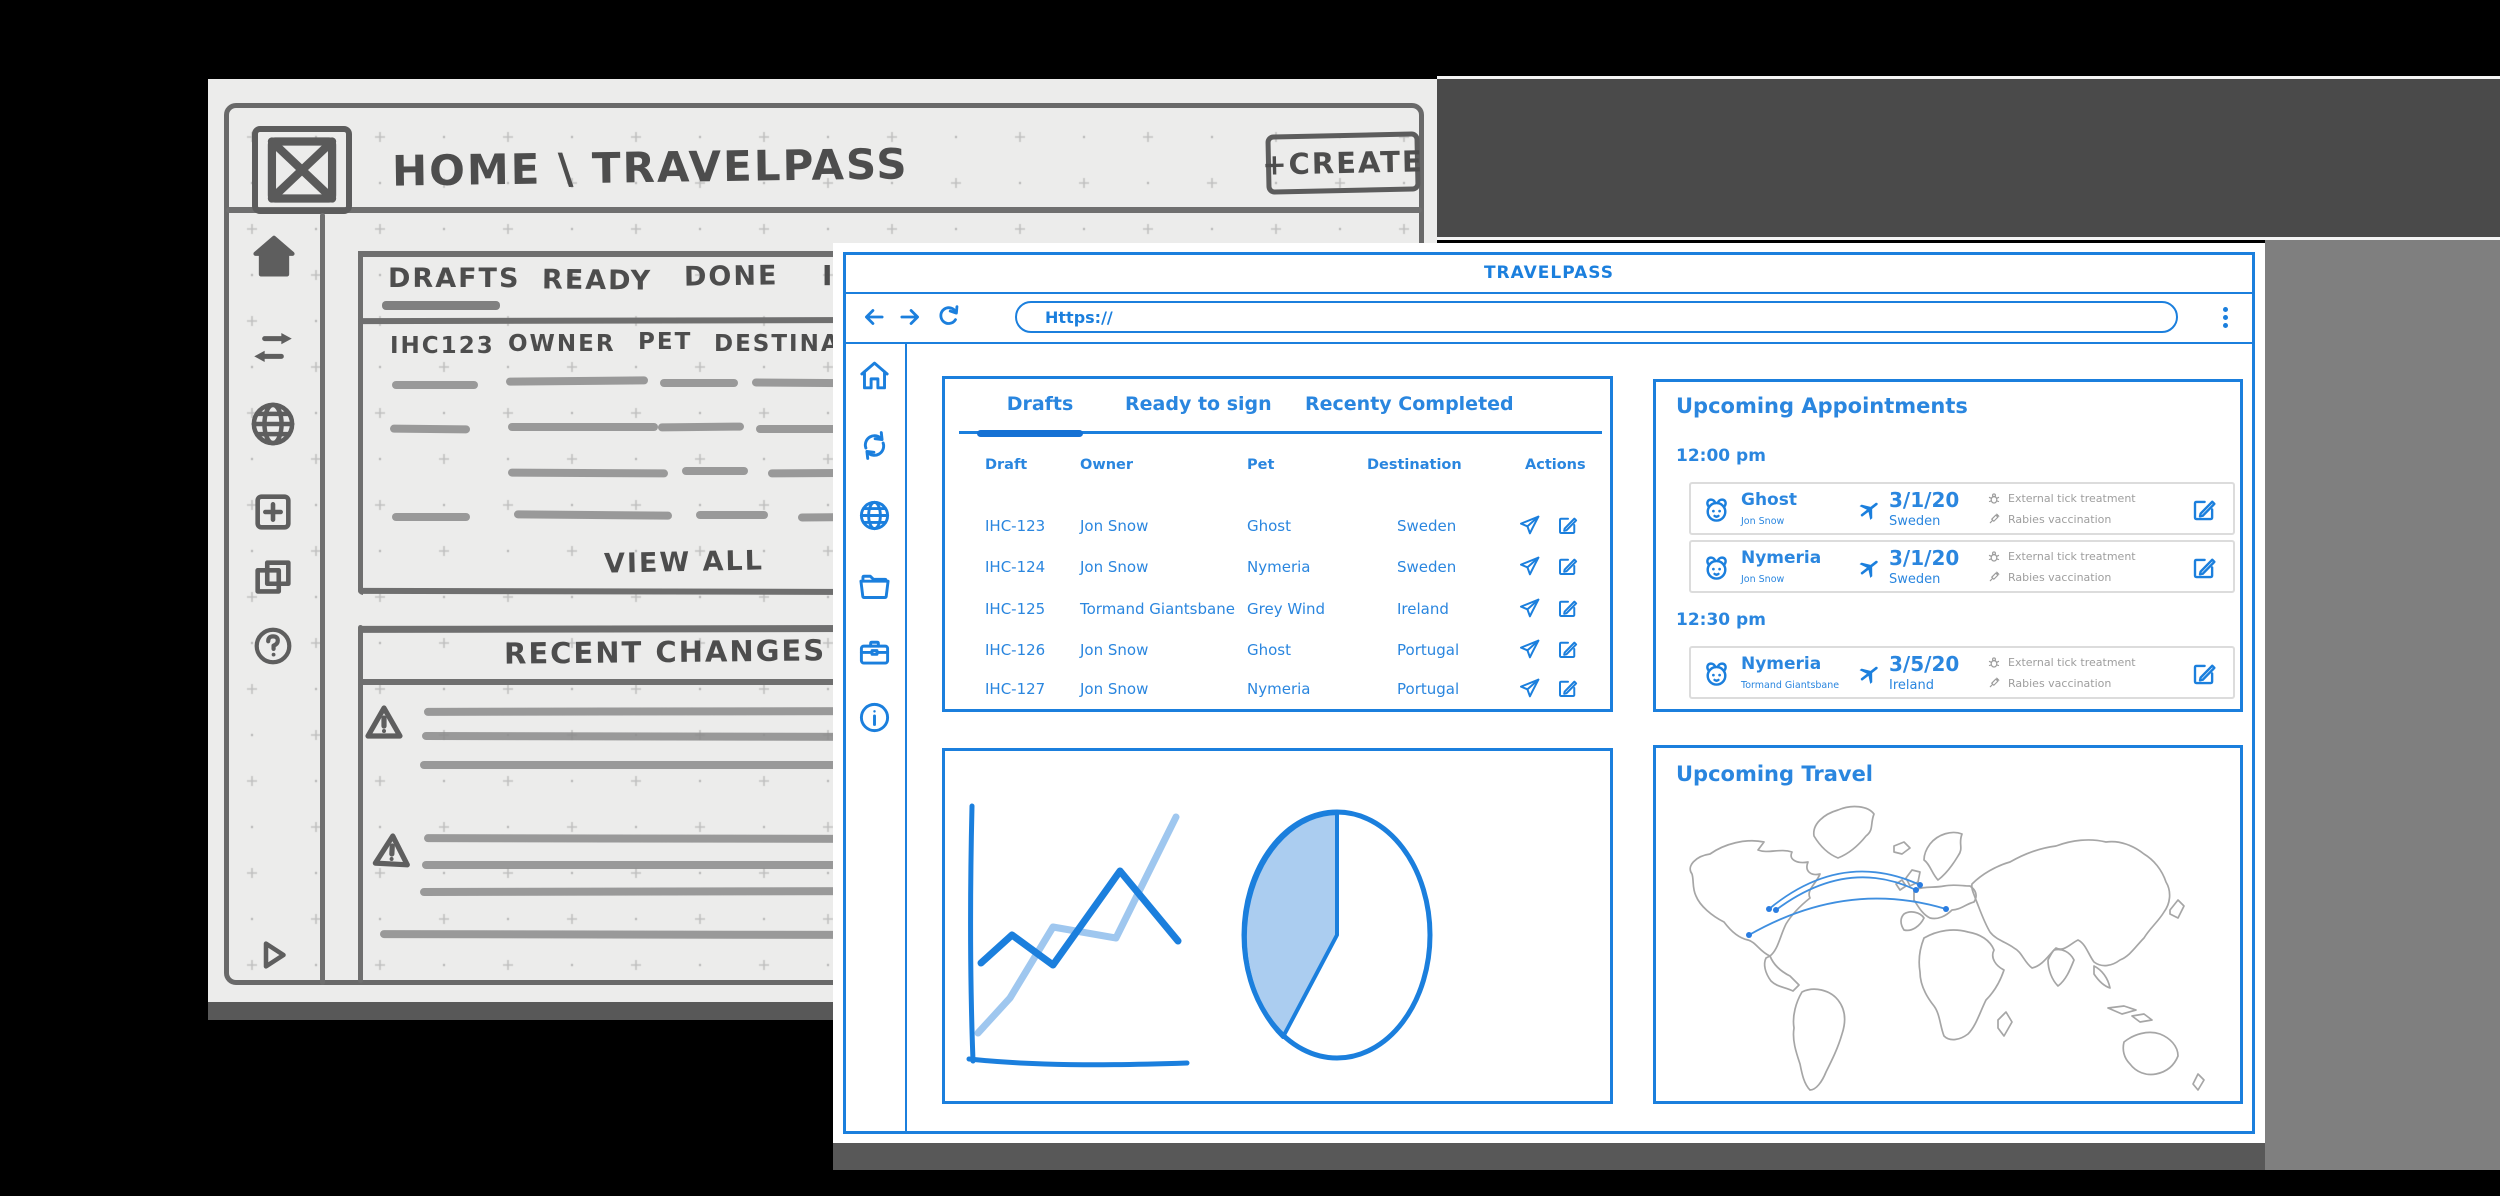 Image resolution: width=2500 pixels, height=1196 pixels. Describe the element at coordinates (1107, 465) in the screenshot. I see `col-header-owner: Owner` at that location.